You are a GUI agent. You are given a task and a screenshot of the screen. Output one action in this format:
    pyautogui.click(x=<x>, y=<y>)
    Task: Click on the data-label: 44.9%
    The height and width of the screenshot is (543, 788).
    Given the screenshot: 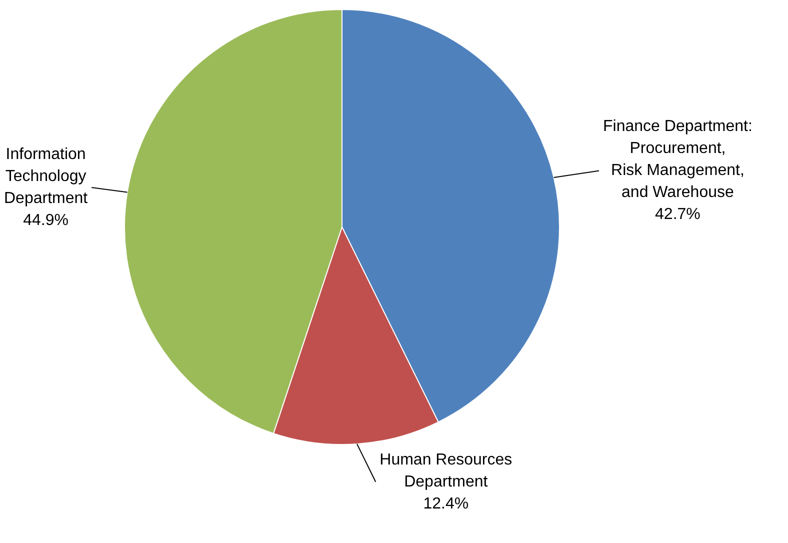 What is the action you would take?
    pyautogui.click(x=45, y=220)
    